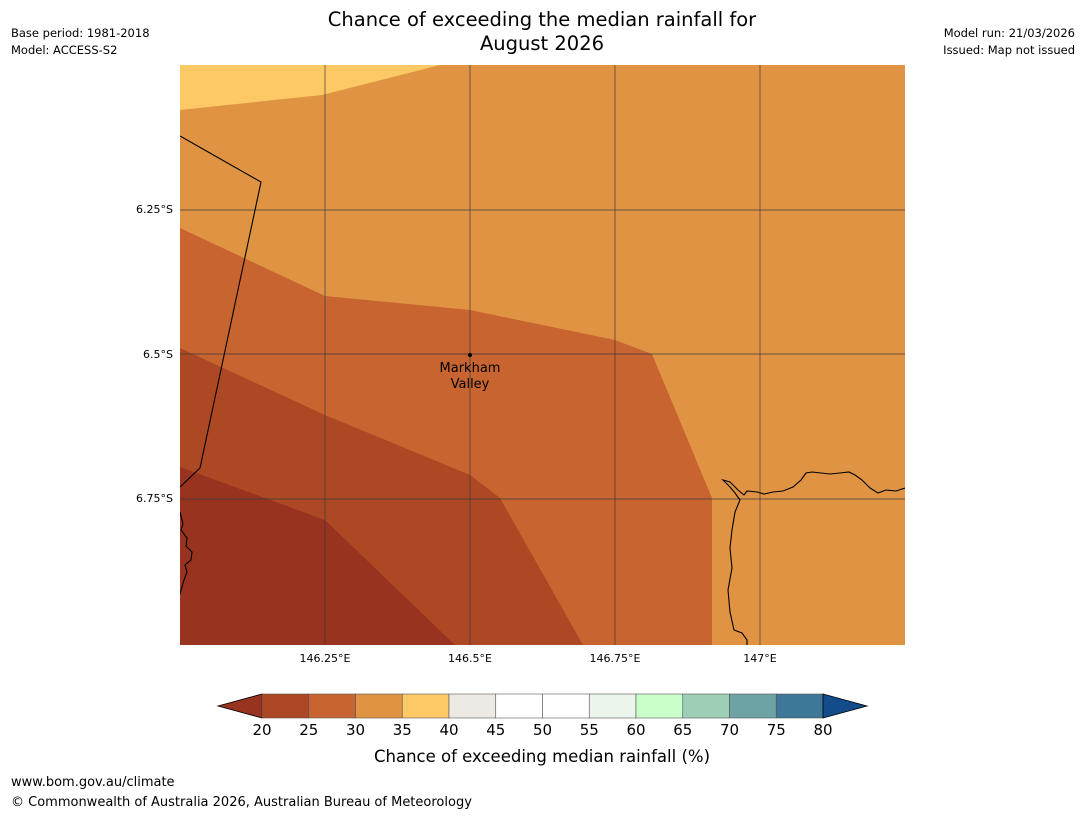 The width and height of the screenshot is (1085, 816). I want to click on colorbar-tick-55: 55, so click(589, 730).